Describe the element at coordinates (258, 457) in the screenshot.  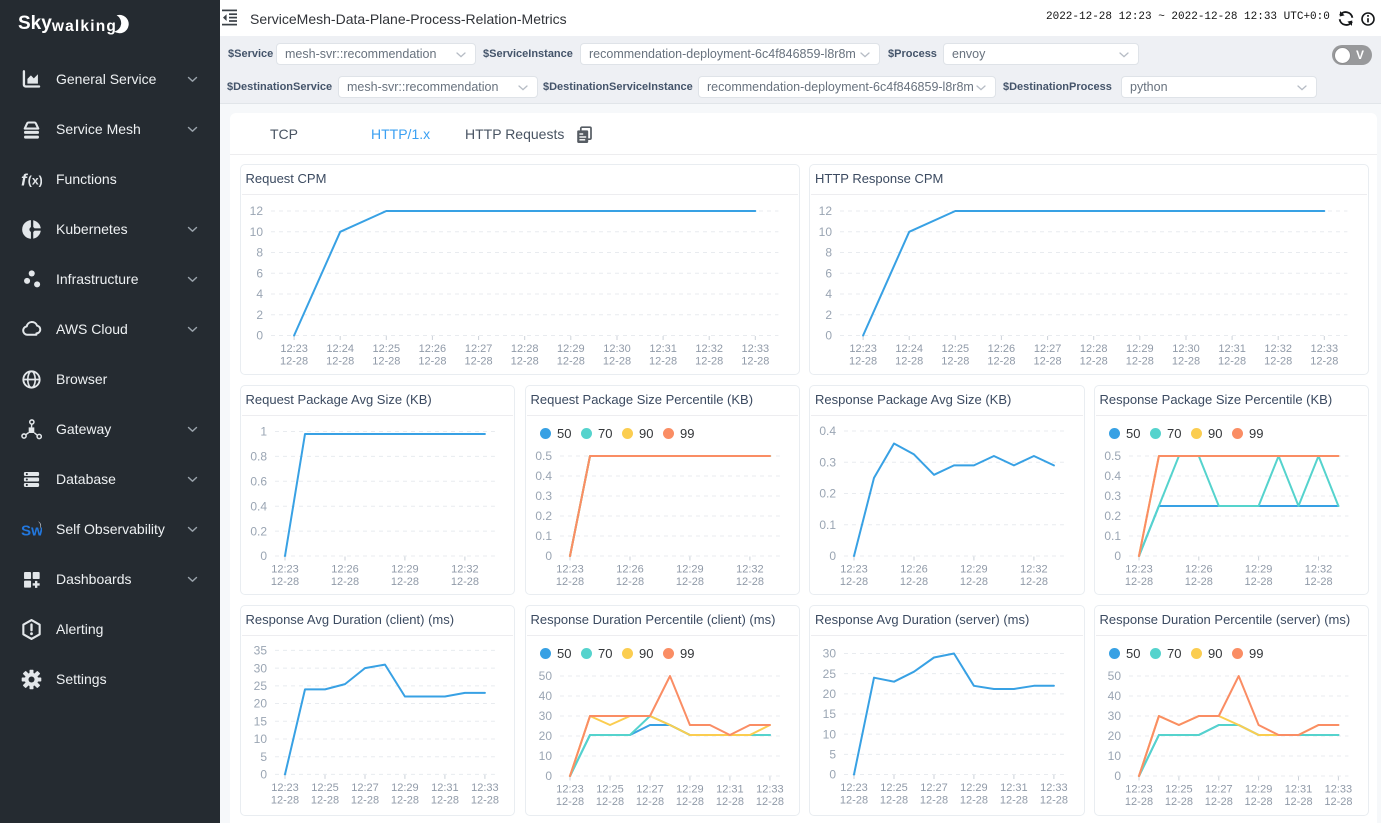
I see `svg-text: 0.8` at that location.